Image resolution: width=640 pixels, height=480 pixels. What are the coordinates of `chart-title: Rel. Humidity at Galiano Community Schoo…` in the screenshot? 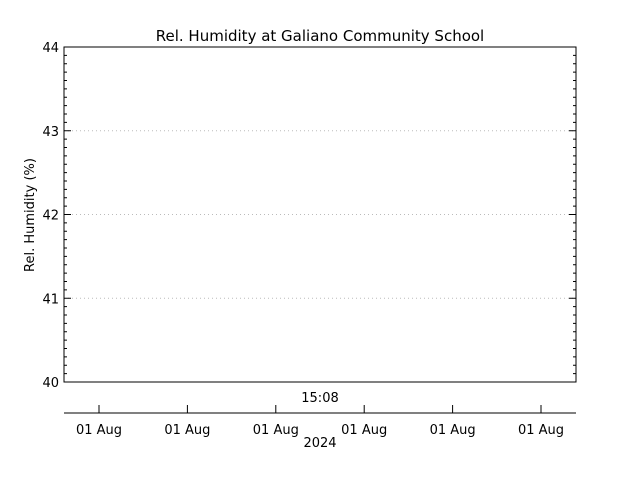 It's located at (320, 36).